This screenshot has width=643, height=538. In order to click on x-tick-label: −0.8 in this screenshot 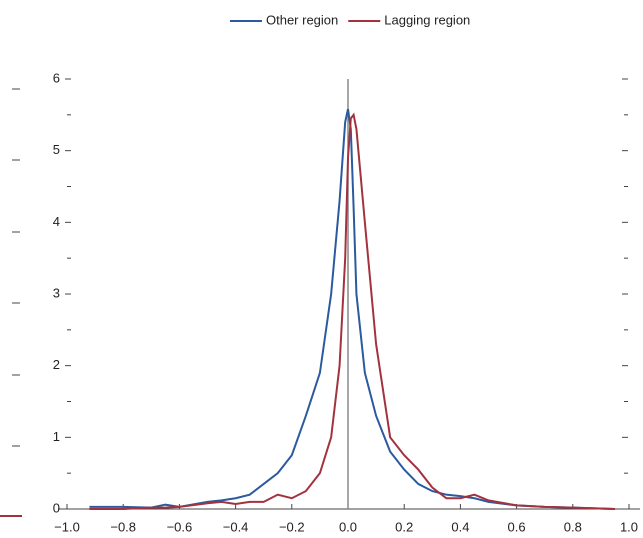, I will do `click(123, 526)`.